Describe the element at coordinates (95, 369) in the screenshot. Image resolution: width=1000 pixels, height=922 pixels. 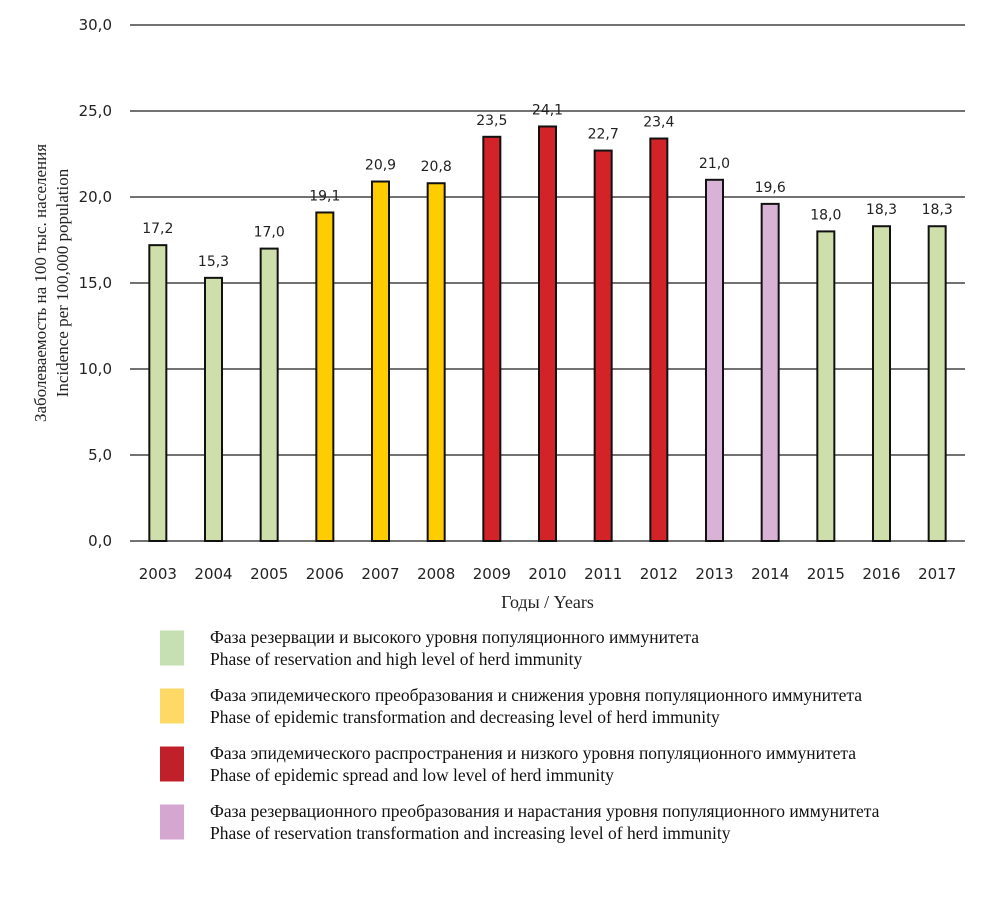
I see `y-tick-label: 10,0` at that location.